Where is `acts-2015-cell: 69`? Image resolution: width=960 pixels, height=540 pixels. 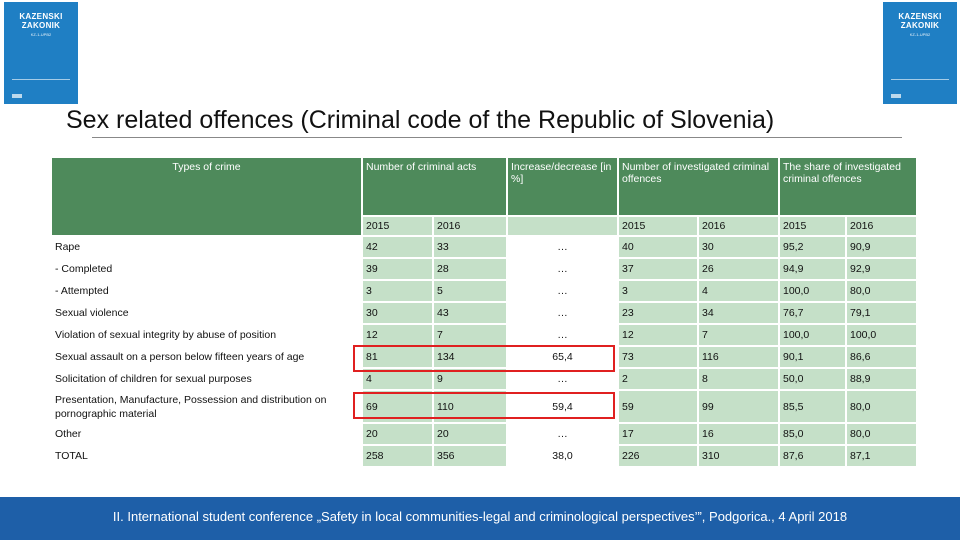 acts-2015-cell: 69 is located at coordinates (398, 406).